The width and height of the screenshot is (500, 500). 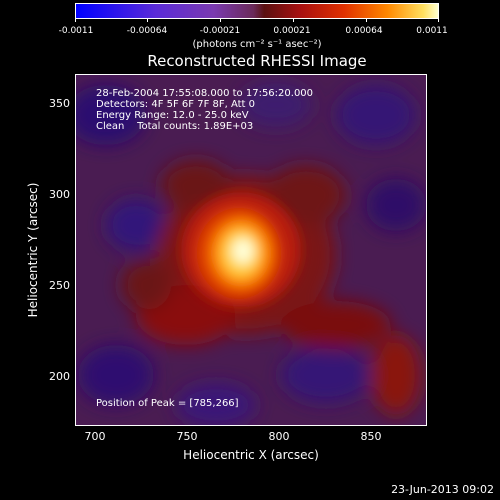 What do you see at coordinates (364, 31) in the screenshot?
I see `colorbar-tick-label: 0.00064` at bounding box center [364, 31].